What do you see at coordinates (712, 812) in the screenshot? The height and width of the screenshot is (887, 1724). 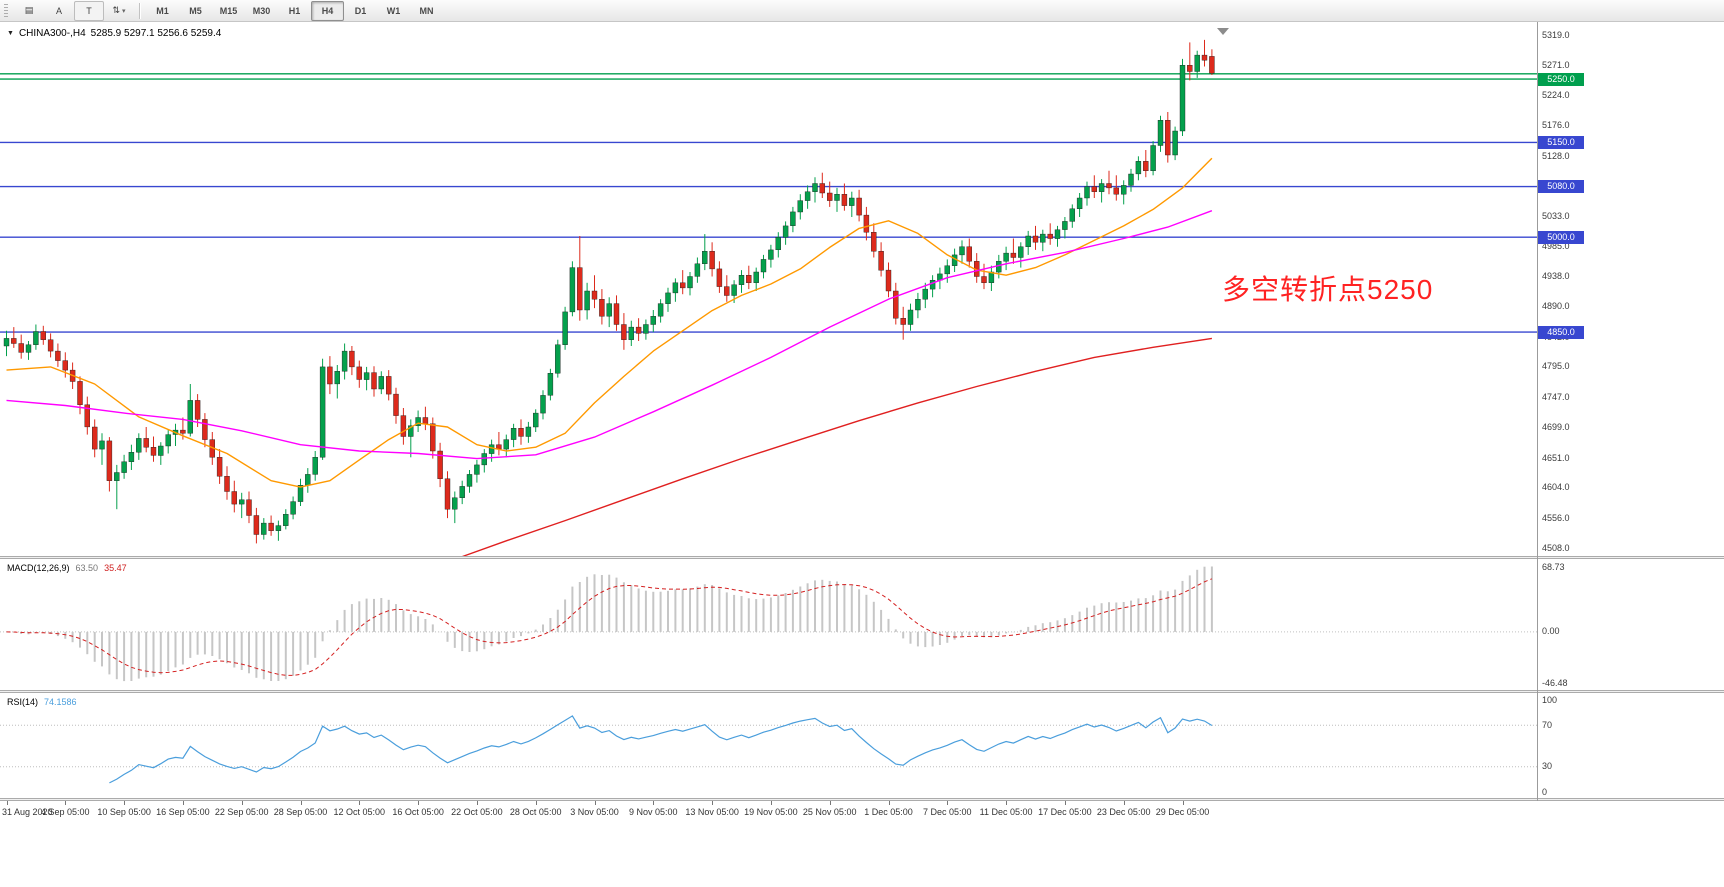 I see `time-axis-label: 13 Nov 05:00` at bounding box center [712, 812].